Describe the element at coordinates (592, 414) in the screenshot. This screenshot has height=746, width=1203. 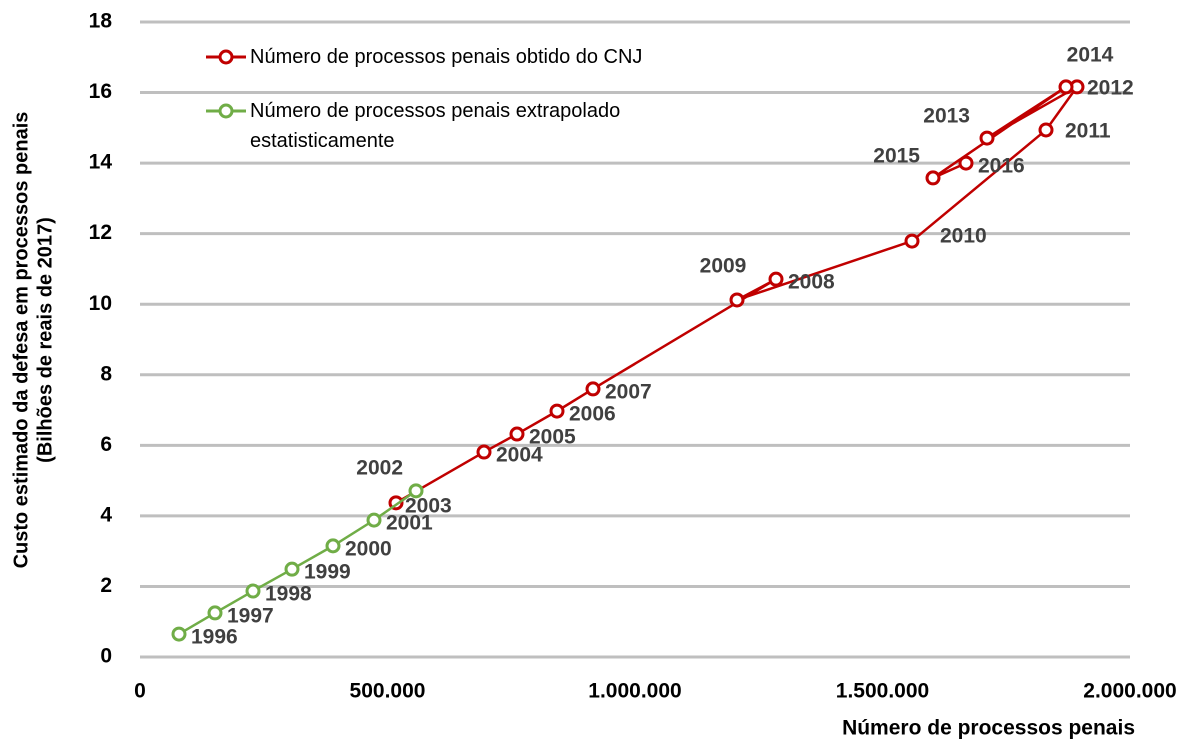
I see `point-label: 2006` at that location.